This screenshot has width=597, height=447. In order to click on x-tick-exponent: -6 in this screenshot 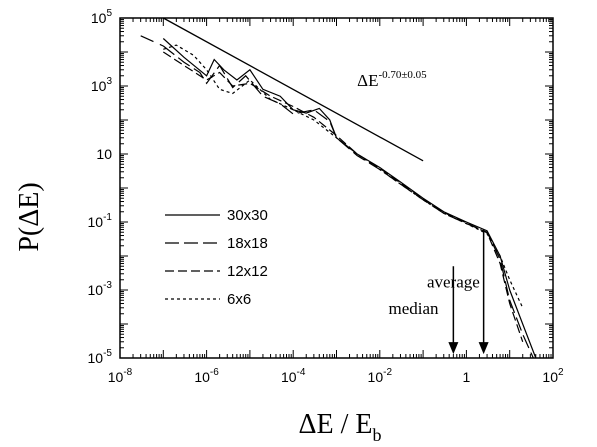, I will do `click(214, 372)`.